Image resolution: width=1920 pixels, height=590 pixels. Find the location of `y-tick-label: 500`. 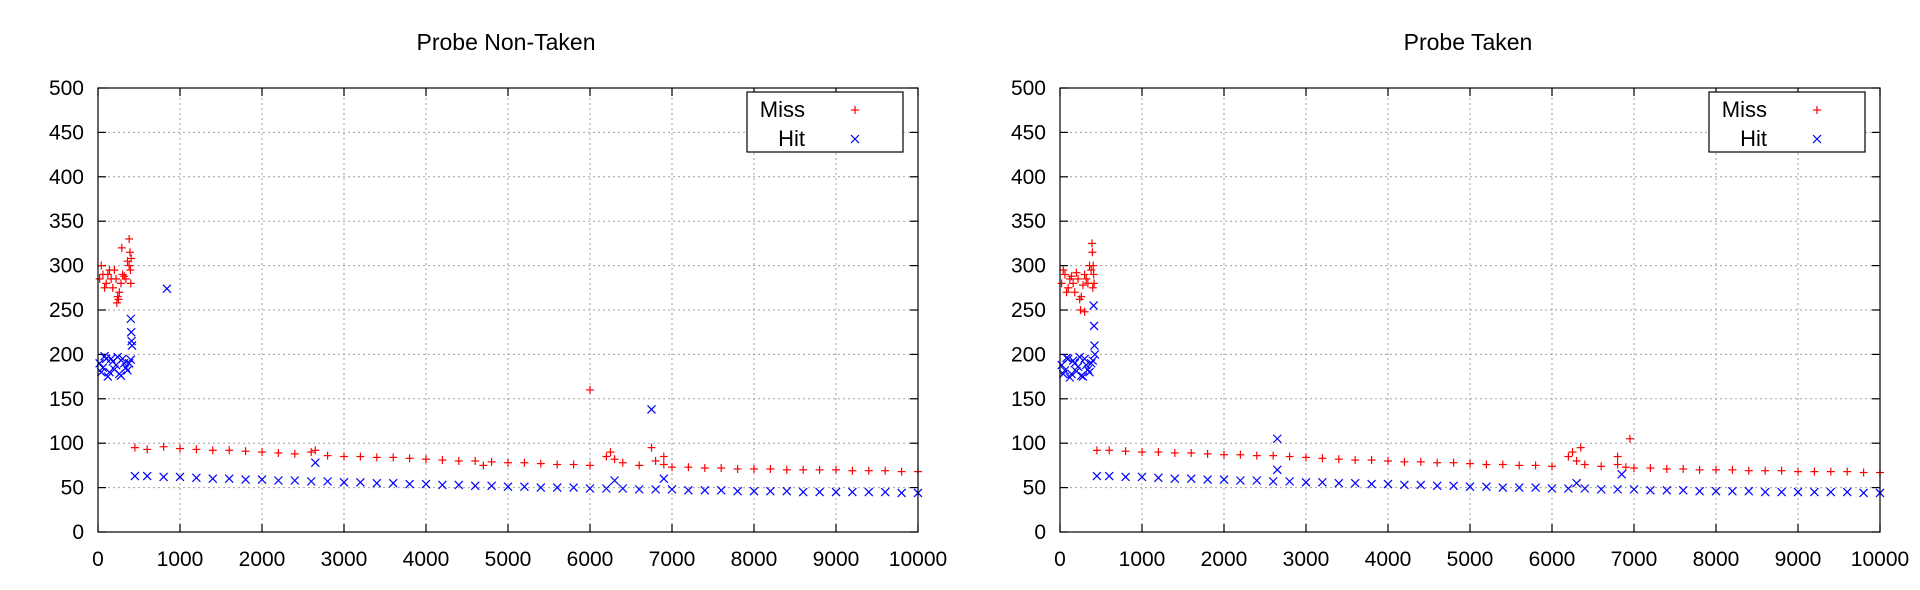

y-tick-label: 500 is located at coordinates (1028, 88).